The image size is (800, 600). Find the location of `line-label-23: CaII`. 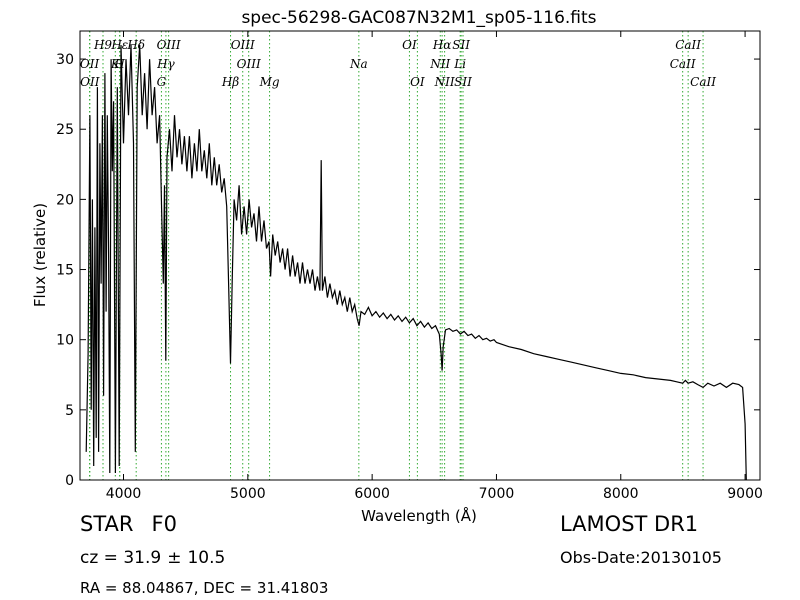

line-label-23: CaII is located at coordinates (688, 45).